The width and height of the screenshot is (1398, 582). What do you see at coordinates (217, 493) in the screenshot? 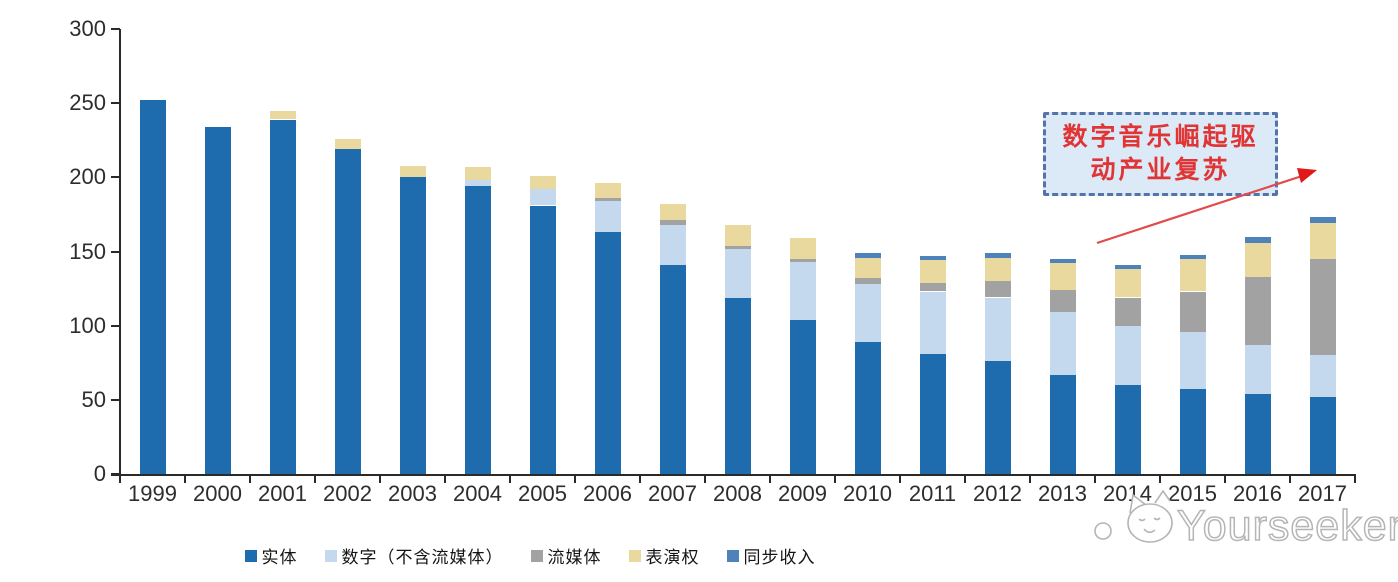
I see `x-axis-category-label: 2000` at bounding box center [217, 493].